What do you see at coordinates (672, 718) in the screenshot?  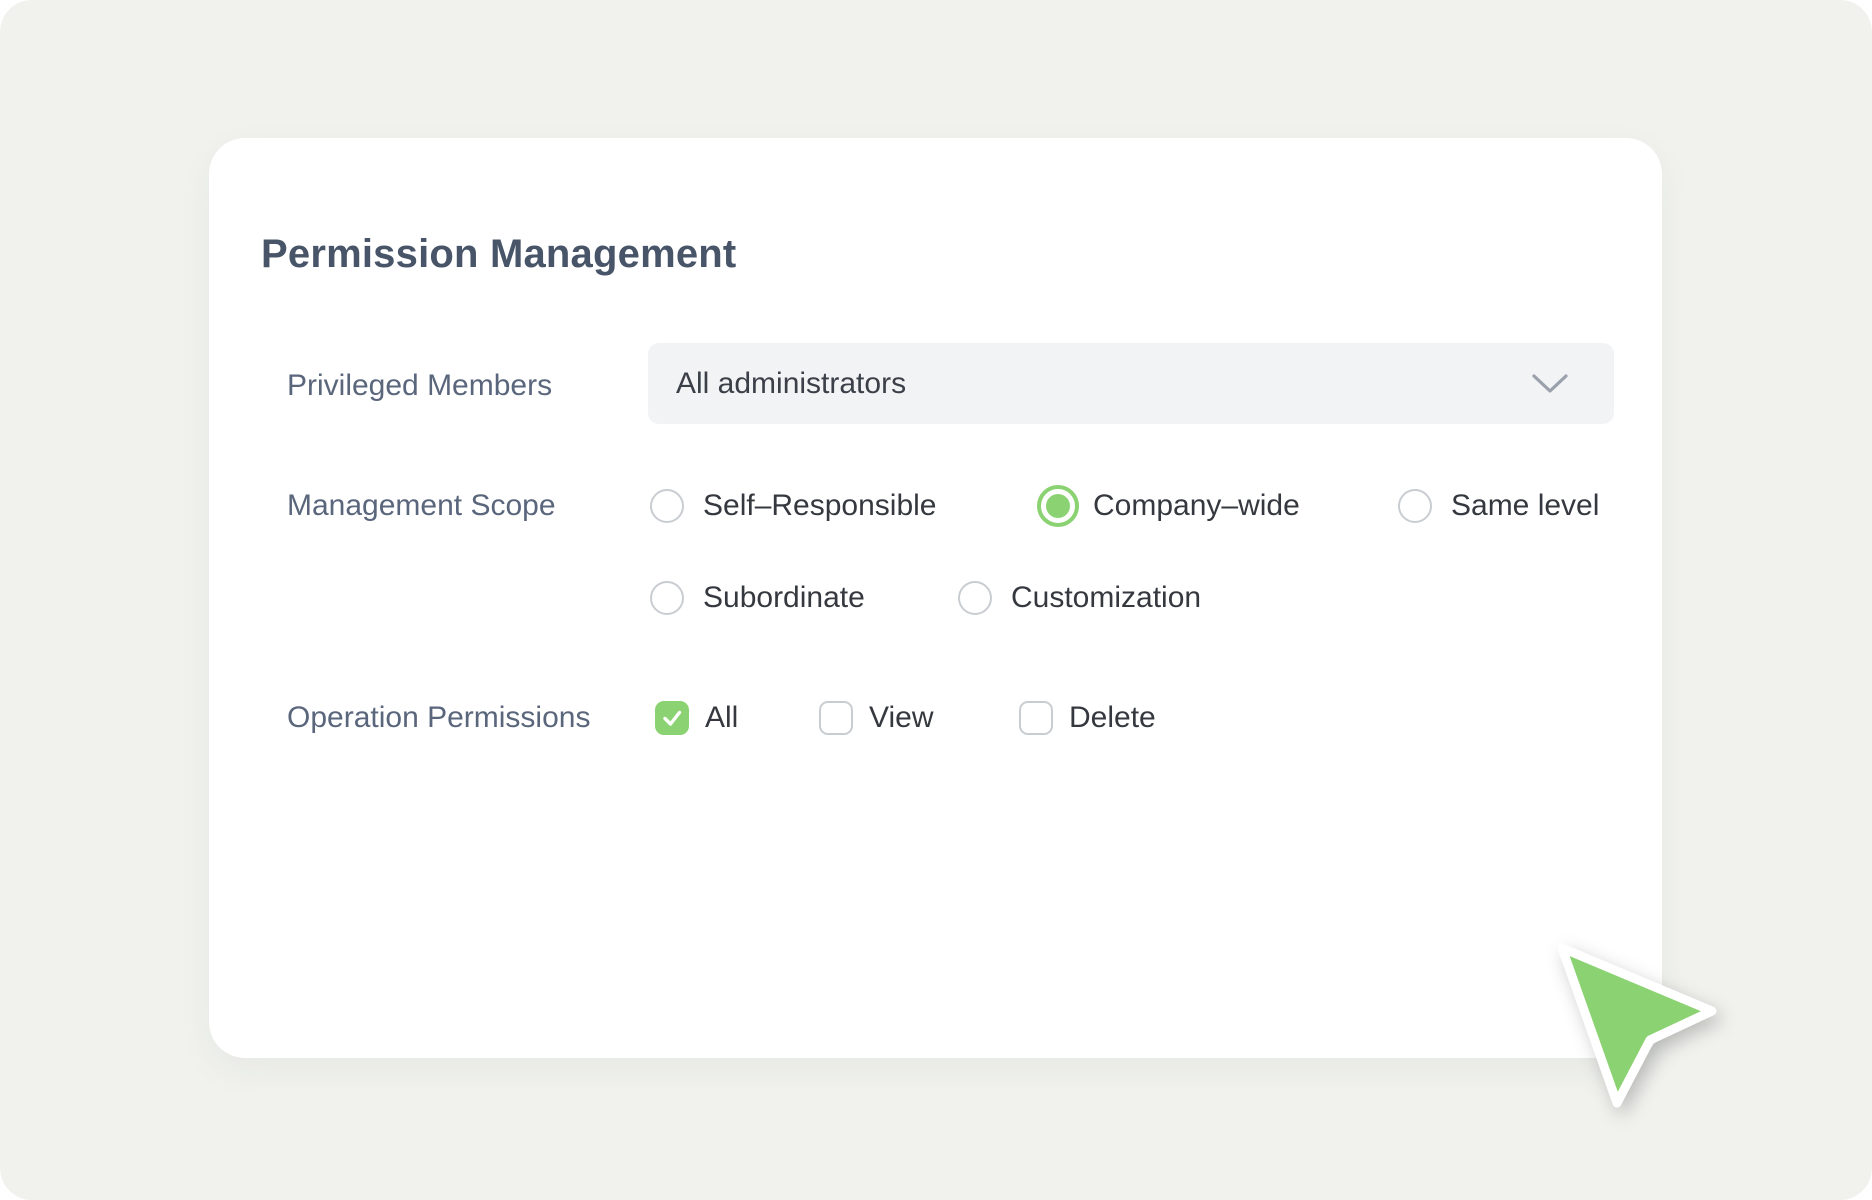 I see `checkbox-checked-icon` at bounding box center [672, 718].